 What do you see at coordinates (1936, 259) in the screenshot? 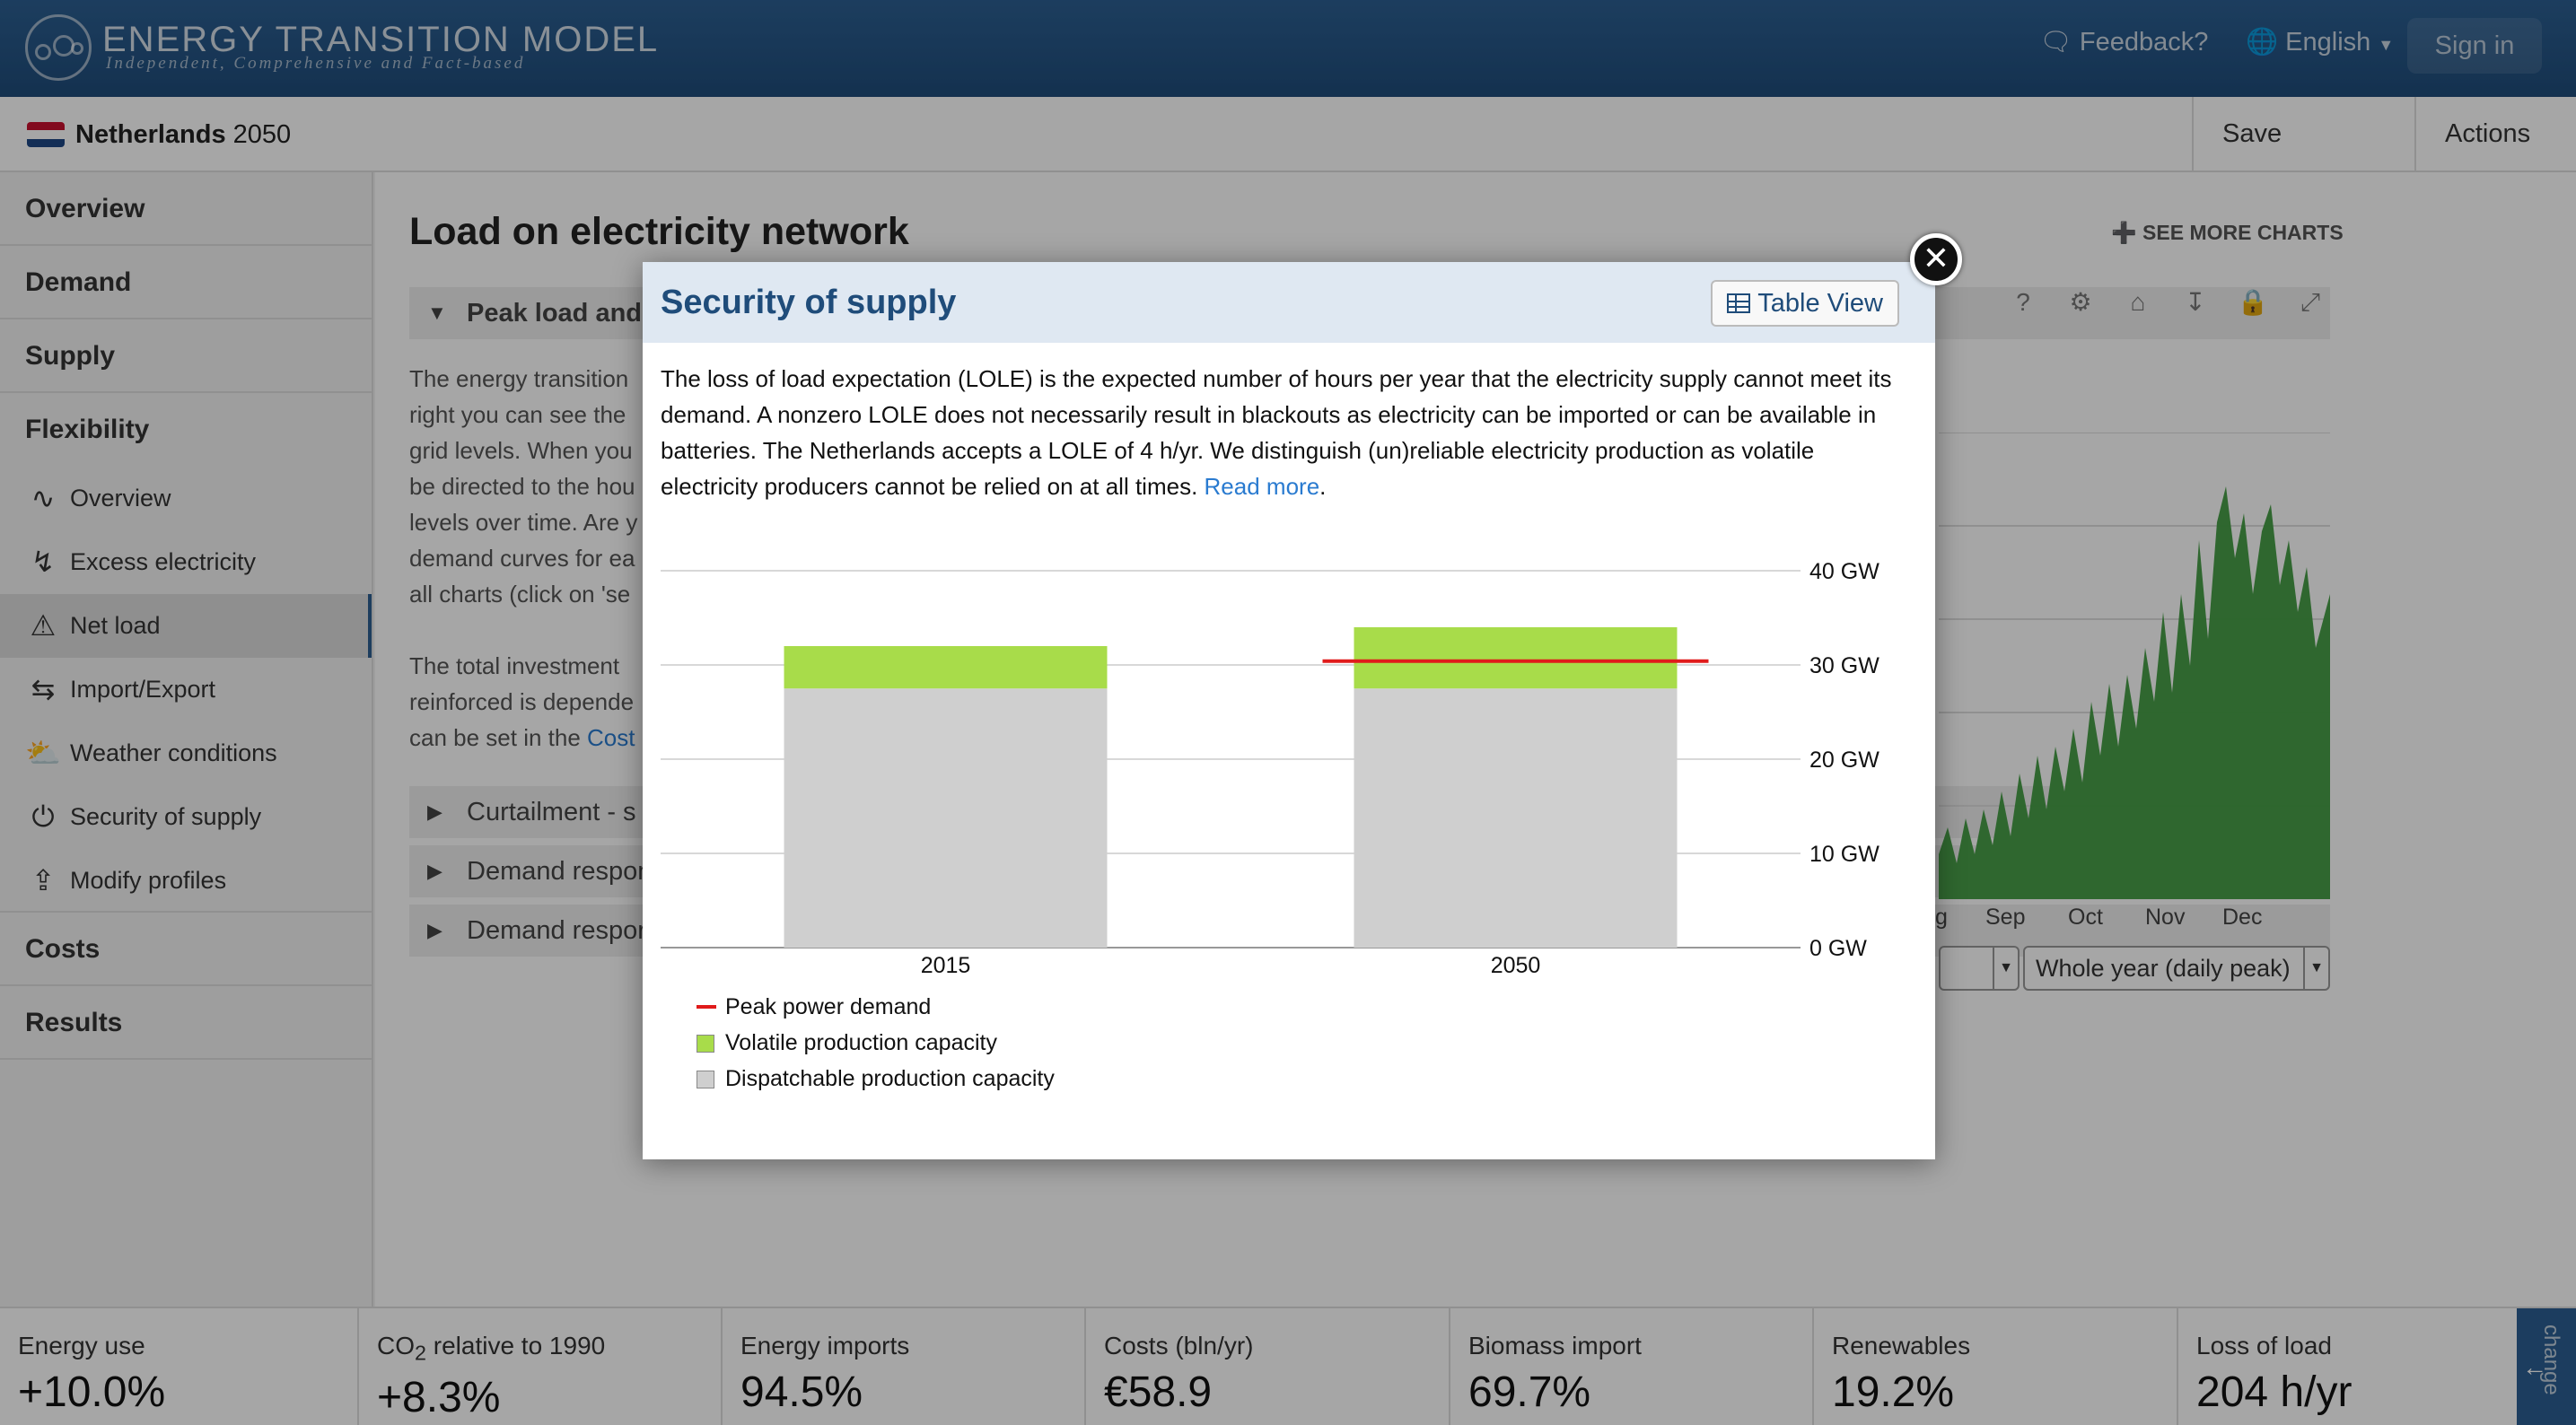
I see `close-icon: ✕` at bounding box center [1936, 259].